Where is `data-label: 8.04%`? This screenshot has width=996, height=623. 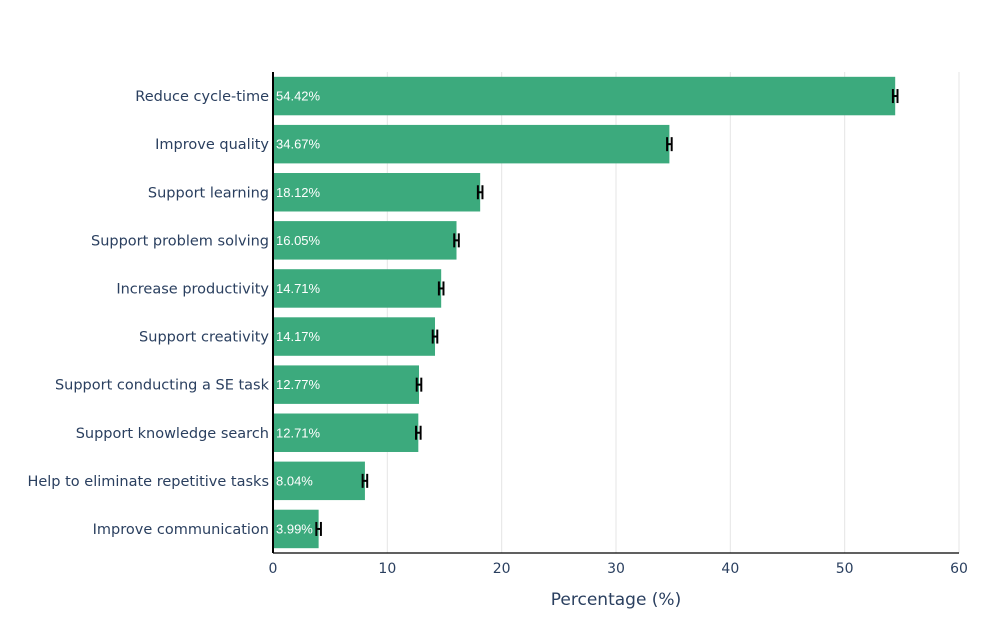 data-label: 8.04% is located at coordinates (294, 480).